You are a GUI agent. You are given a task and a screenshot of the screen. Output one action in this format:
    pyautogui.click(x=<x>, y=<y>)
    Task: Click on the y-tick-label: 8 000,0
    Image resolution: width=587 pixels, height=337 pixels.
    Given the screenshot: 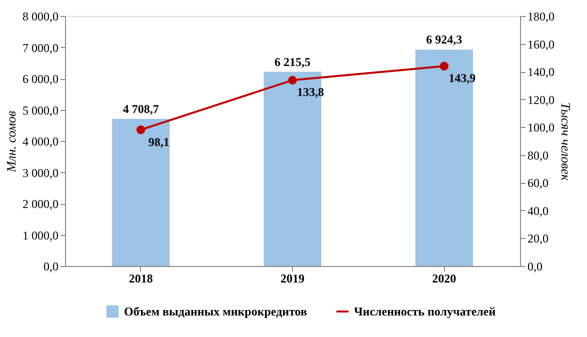 What is the action you would take?
    pyautogui.click(x=40, y=17)
    